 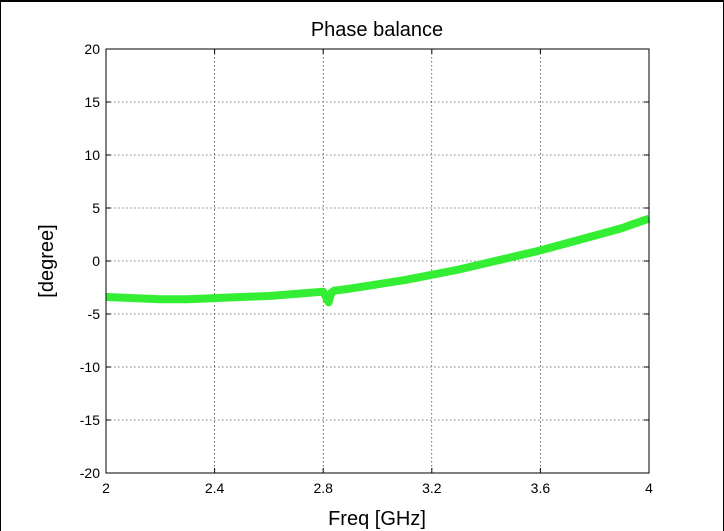 What do you see at coordinates (323, 488) in the screenshot?
I see `x-tick-label: 2.8` at bounding box center [323, 488].